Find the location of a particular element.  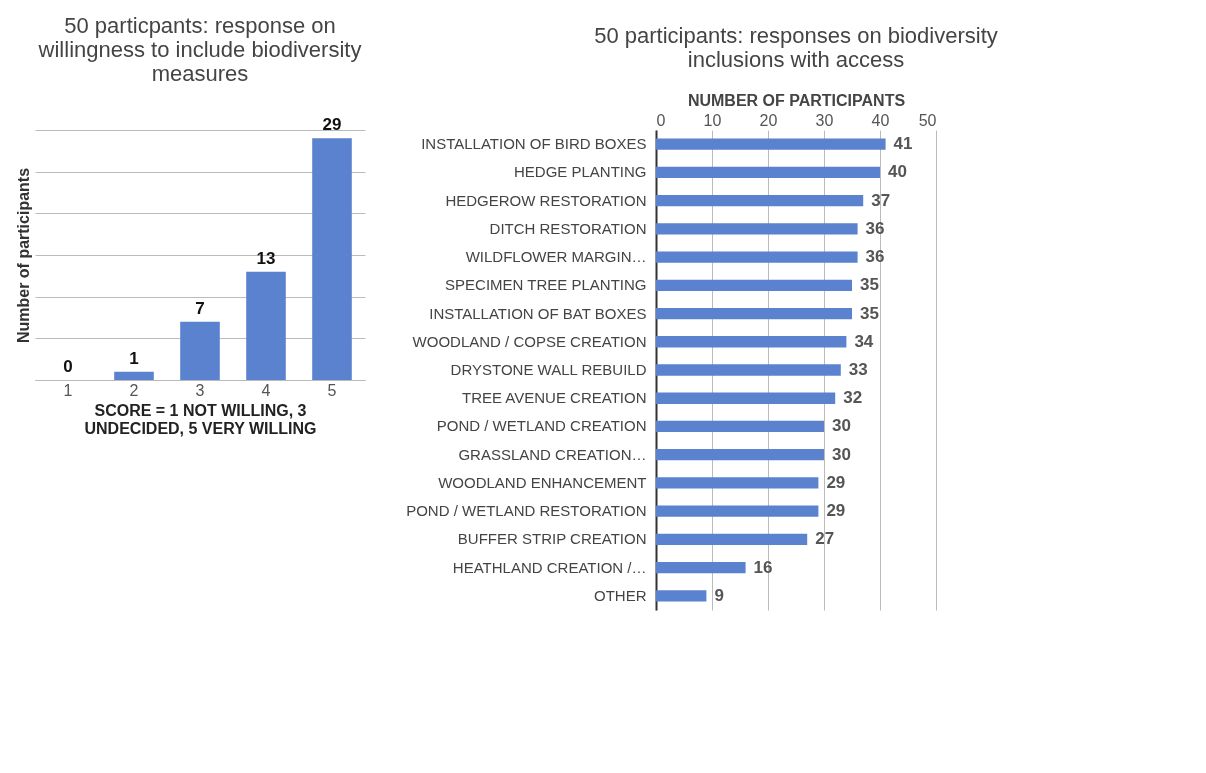

y-tick-label: WOODLAND / COPSE CREATION is located at coordinates (529, 341).